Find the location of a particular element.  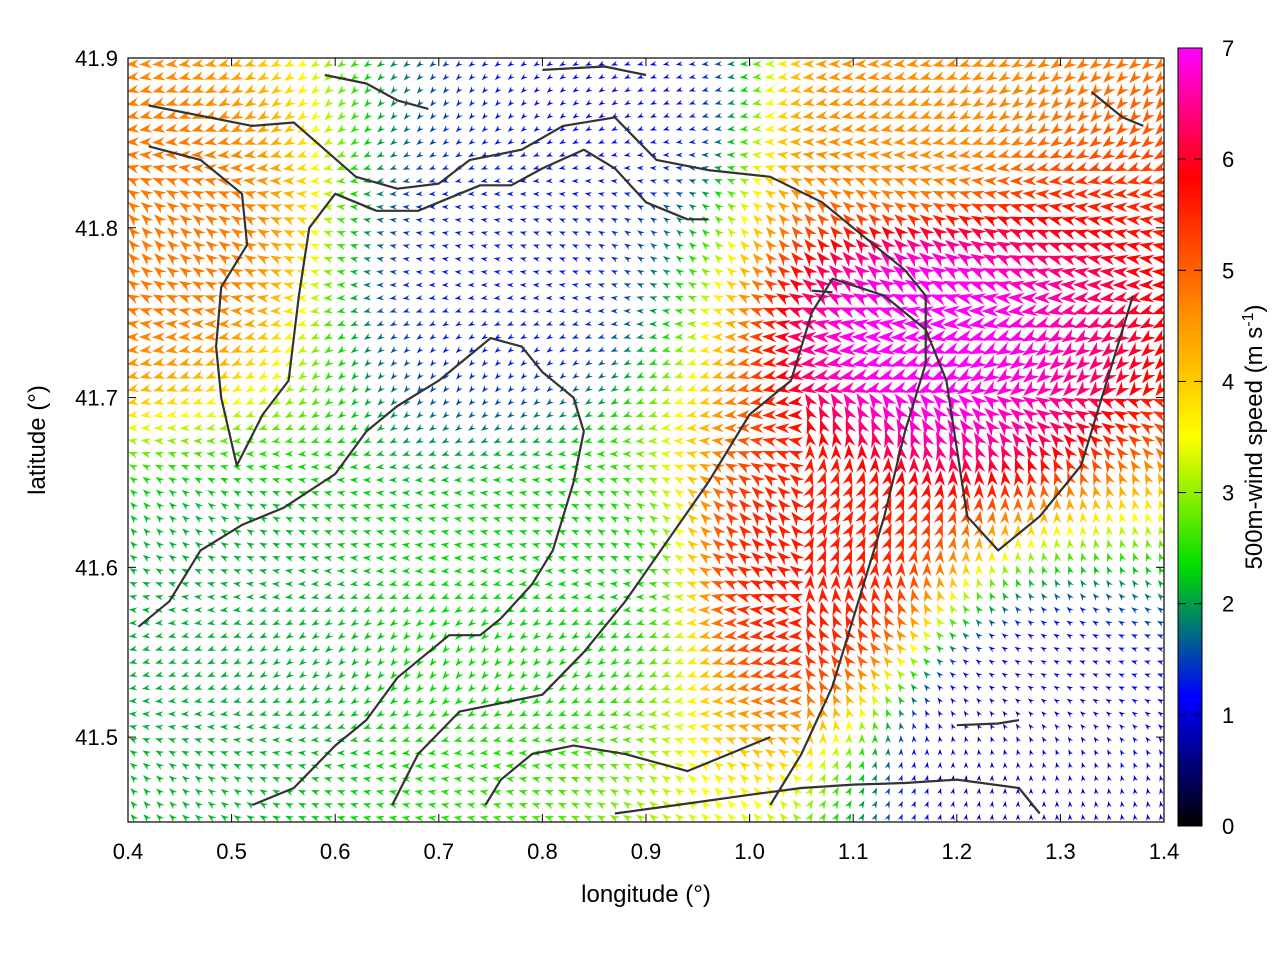

x-tick-label: 0.8 is located at coordinates (542, 851).